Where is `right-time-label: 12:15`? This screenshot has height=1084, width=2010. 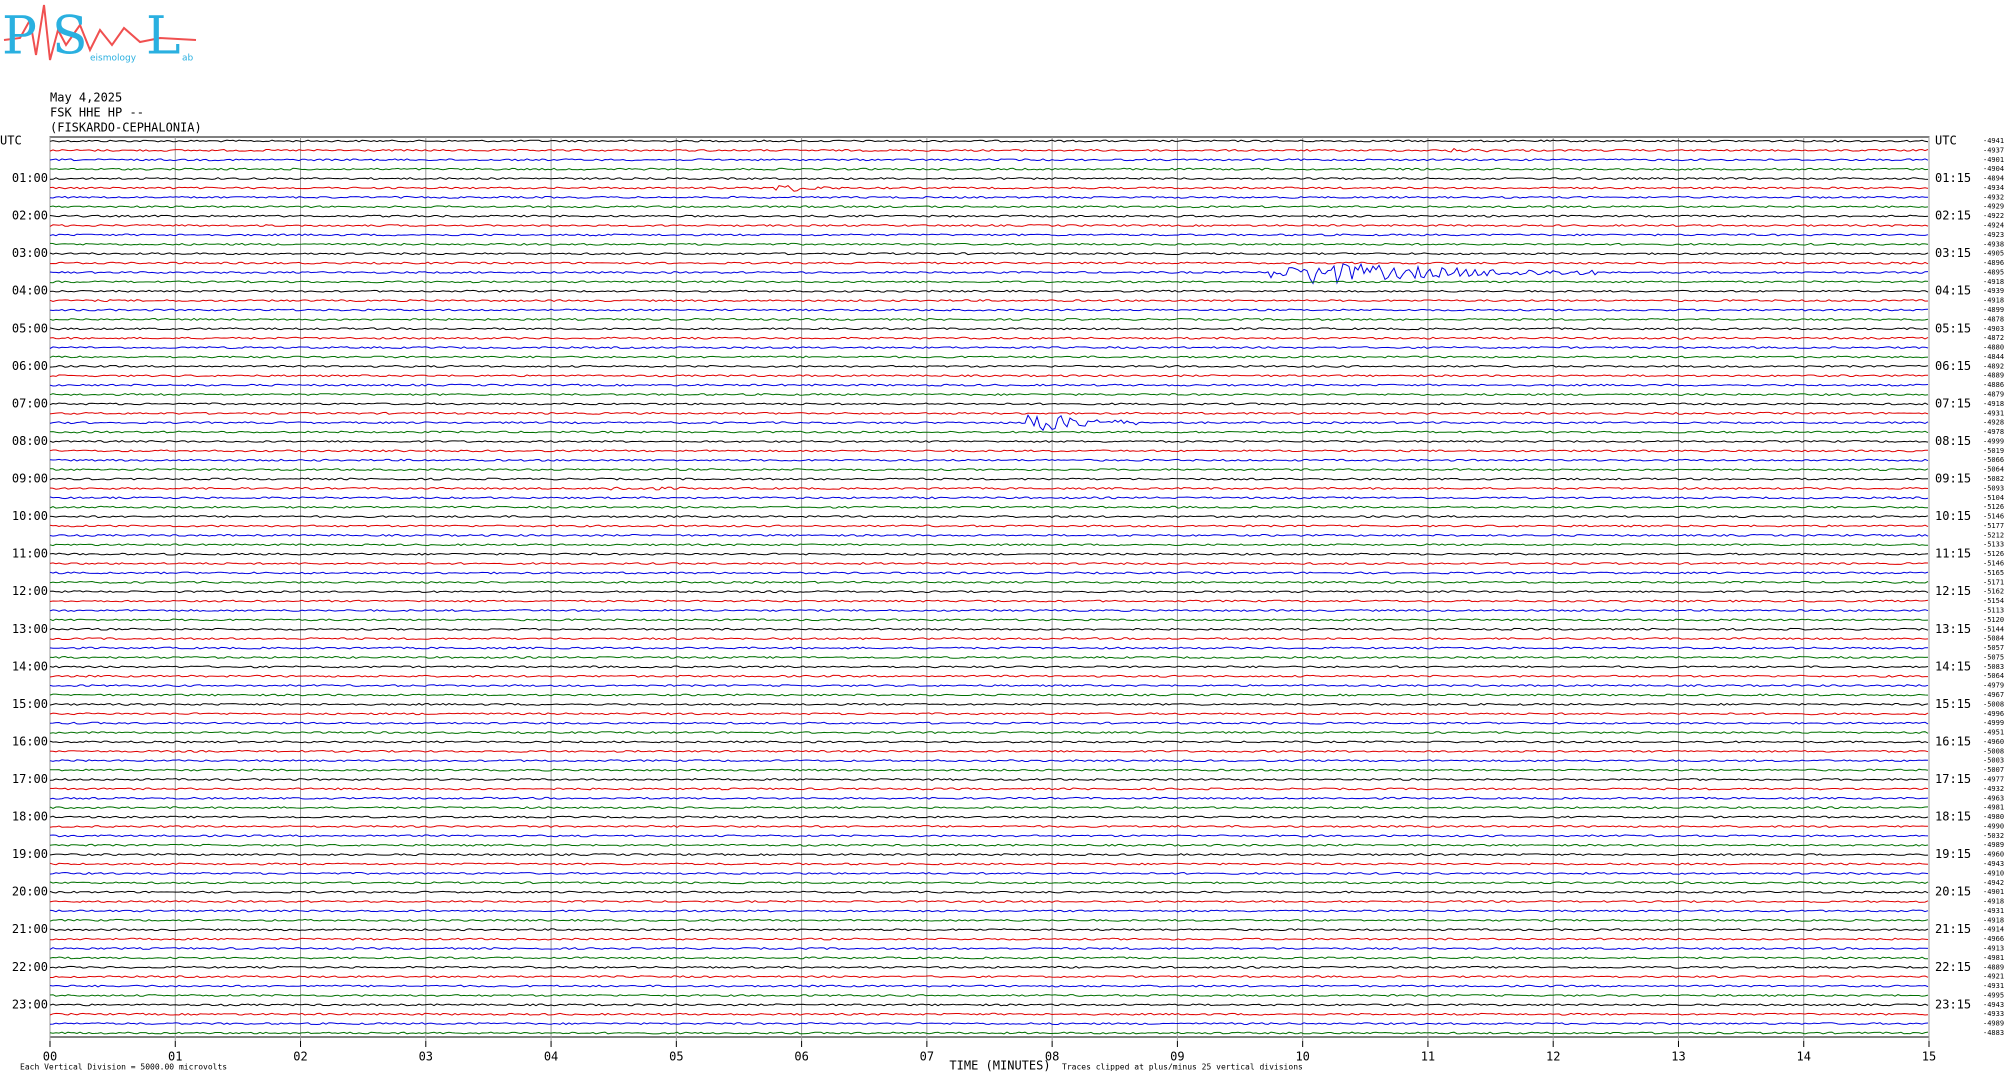
right-time-label: 12:15 is located at coordinates (1953, 591).